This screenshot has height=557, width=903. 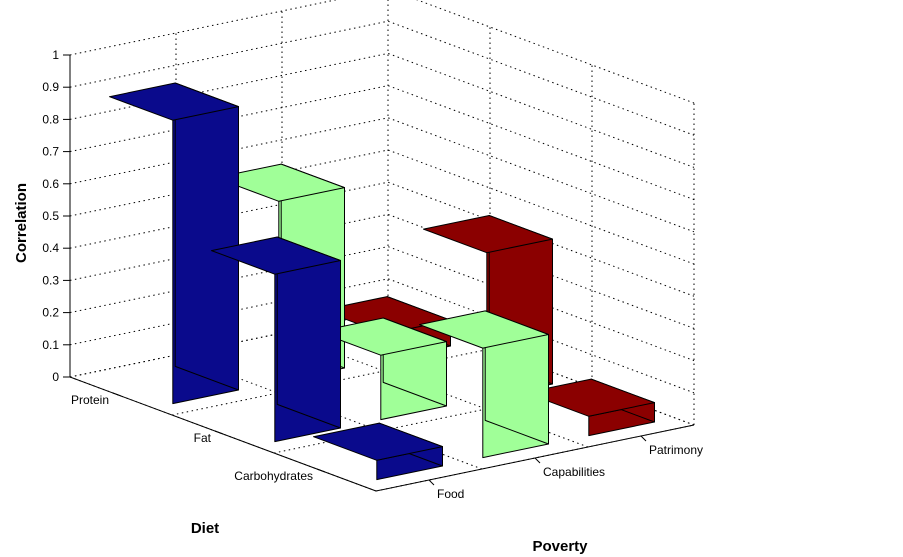 I want to click on y-tick-label: Fat, so click(x=203, y=438).